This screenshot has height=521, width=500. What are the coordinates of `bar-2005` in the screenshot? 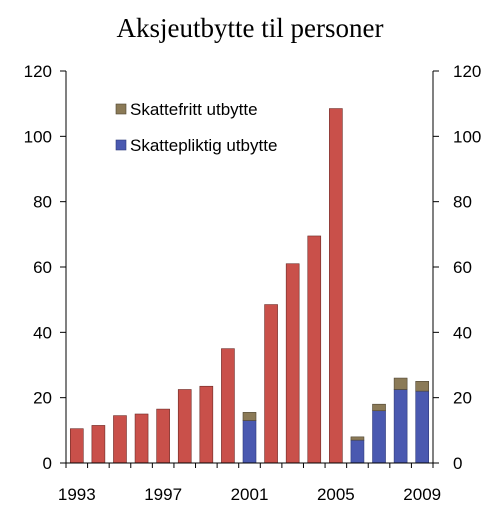 It's located at (336, 286).